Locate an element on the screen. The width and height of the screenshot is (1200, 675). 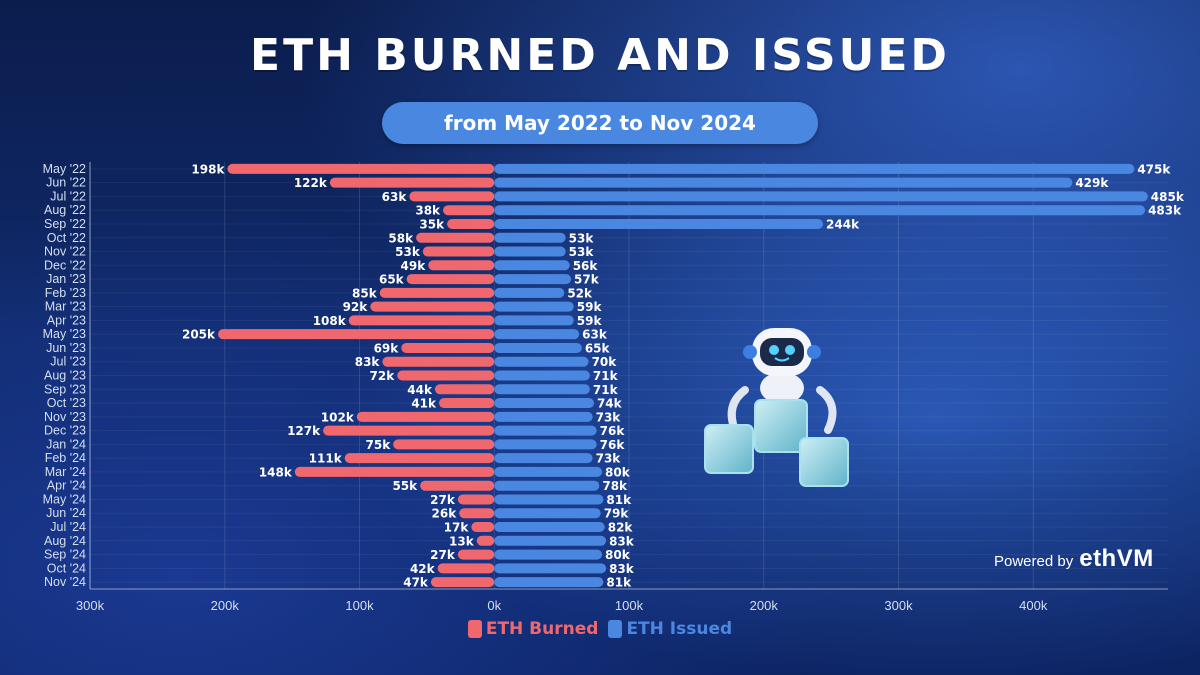
data-label-burned: 27k is located at coordinates (443, 555).